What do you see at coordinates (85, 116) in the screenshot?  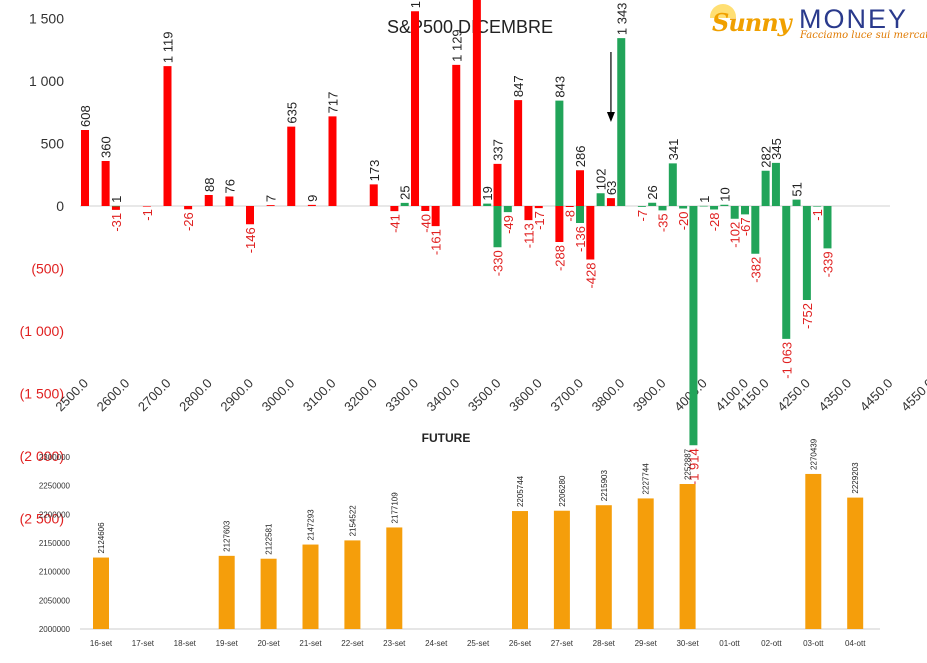 I see `data-label: 608` at bounding box center [85, 116].